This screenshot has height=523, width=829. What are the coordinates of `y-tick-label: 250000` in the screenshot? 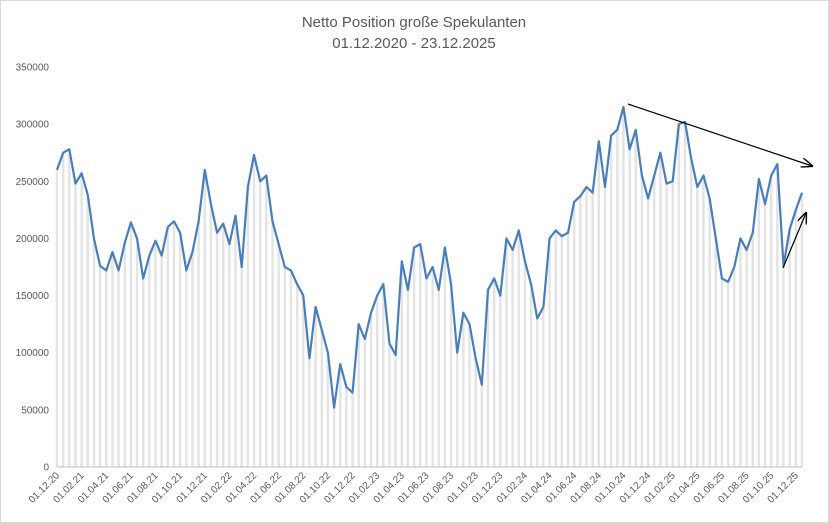 It's located at (33, 182).